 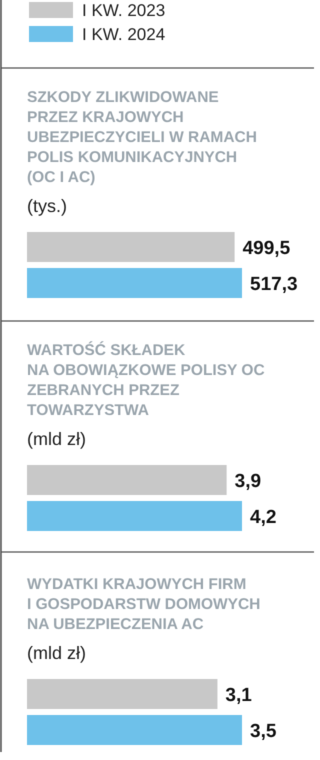 What do you see at coordinates (263, 731) in the screenshot?
I see `data-label: 3,5` at bounding box center [263, 731].